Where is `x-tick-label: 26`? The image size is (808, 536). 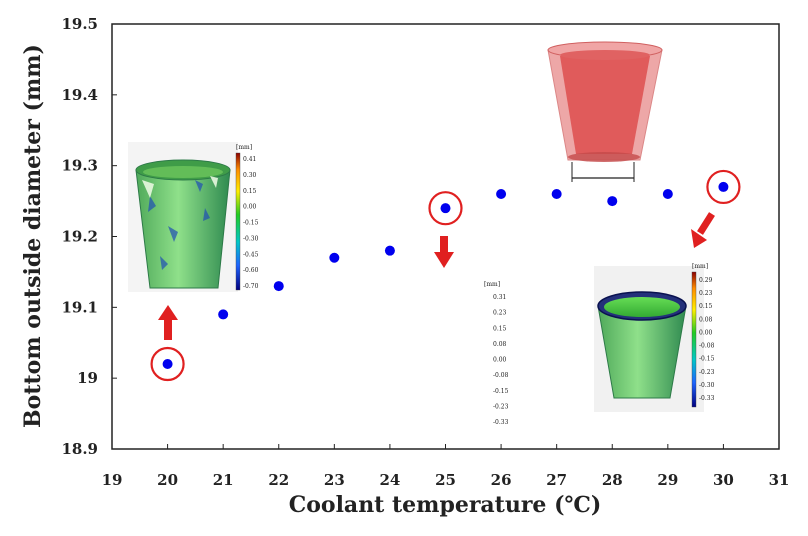
x-tick-label: 26 is located at coordinates (501, 480).